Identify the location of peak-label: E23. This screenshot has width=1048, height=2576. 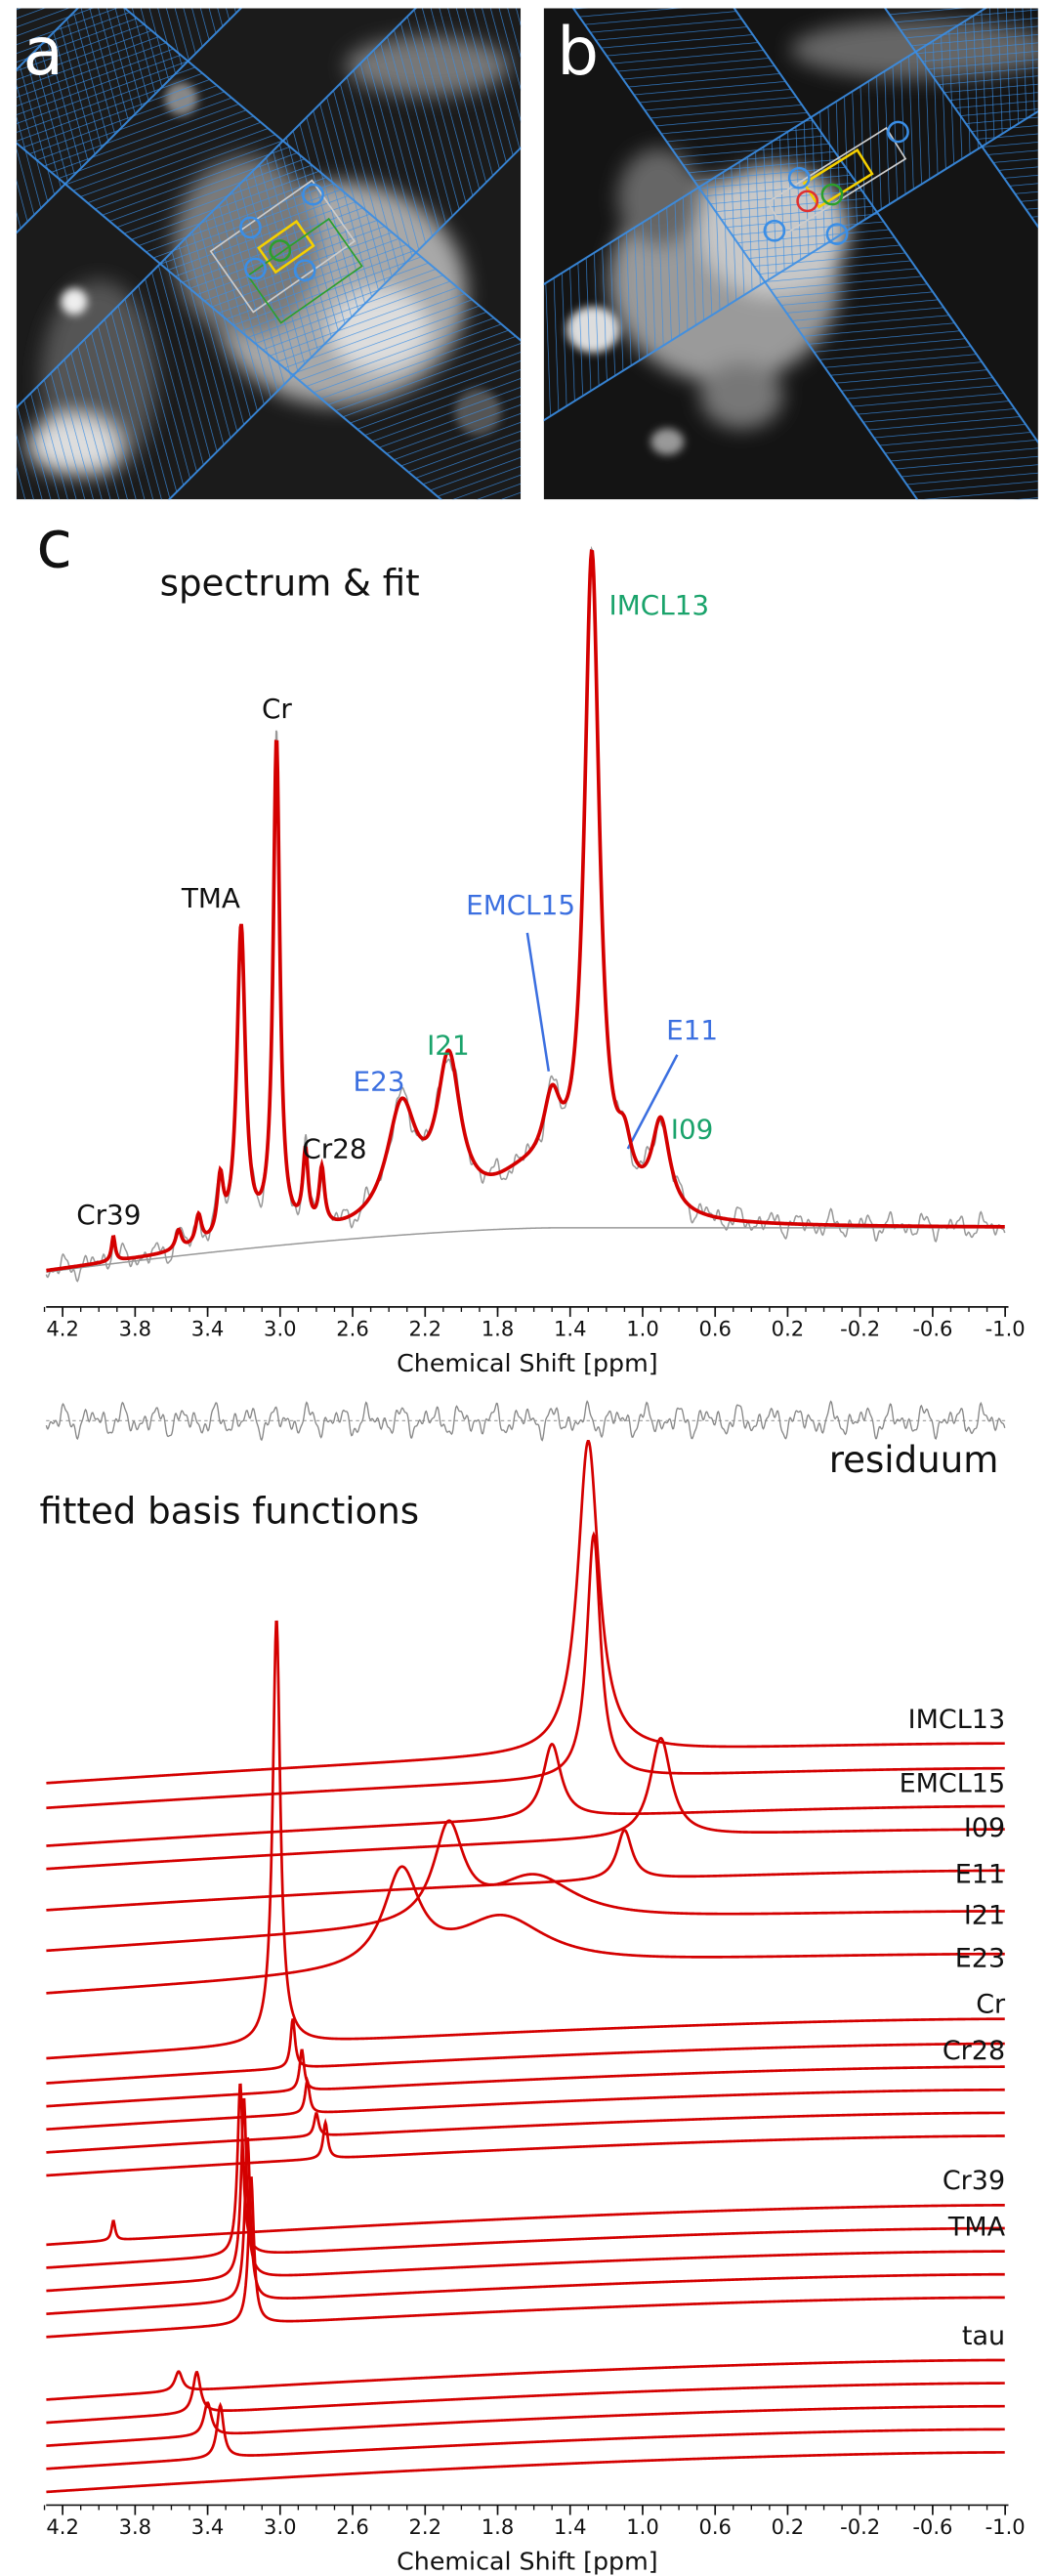
(380, 1081).